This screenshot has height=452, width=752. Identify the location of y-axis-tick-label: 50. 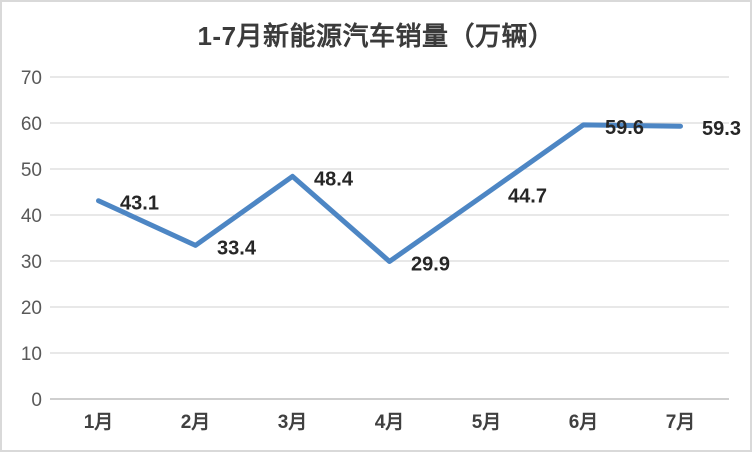
(31, 170).